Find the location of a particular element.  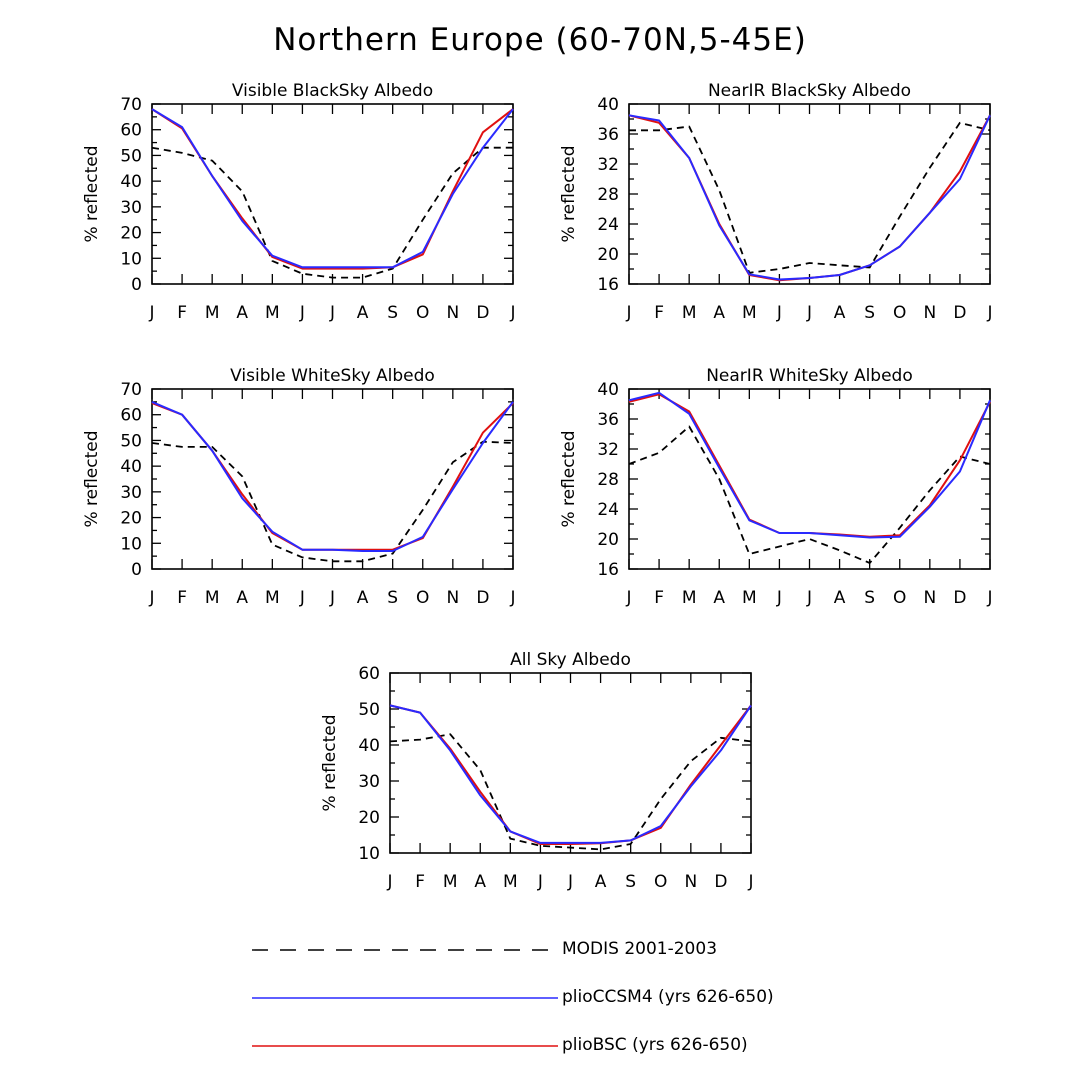

chart-title: Visible WhiteSky Albedo is located at coordinates (332, 376).